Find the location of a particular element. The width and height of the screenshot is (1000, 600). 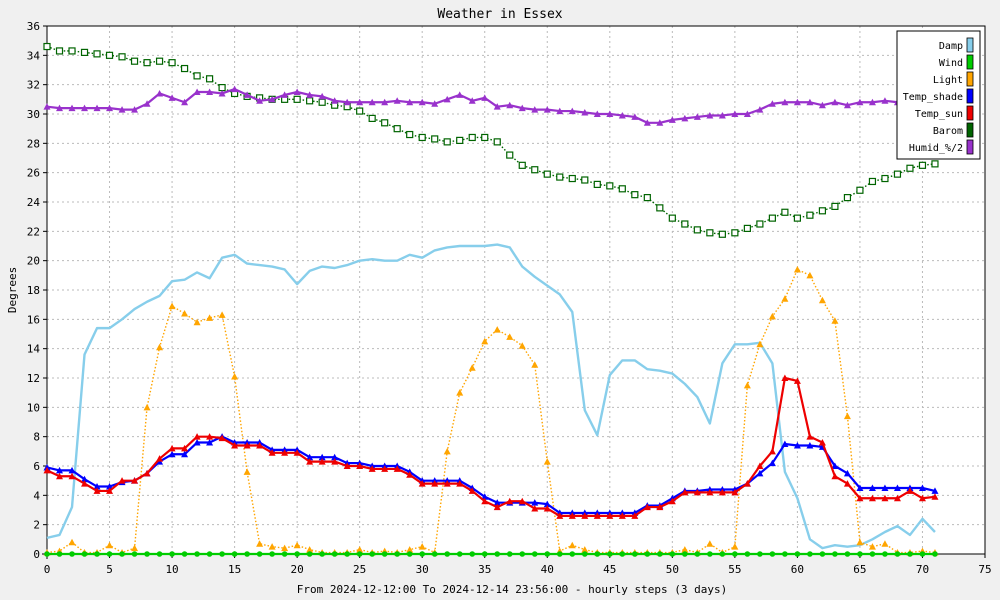

y-tick-label: 24 is located at coordinates (34, 202).